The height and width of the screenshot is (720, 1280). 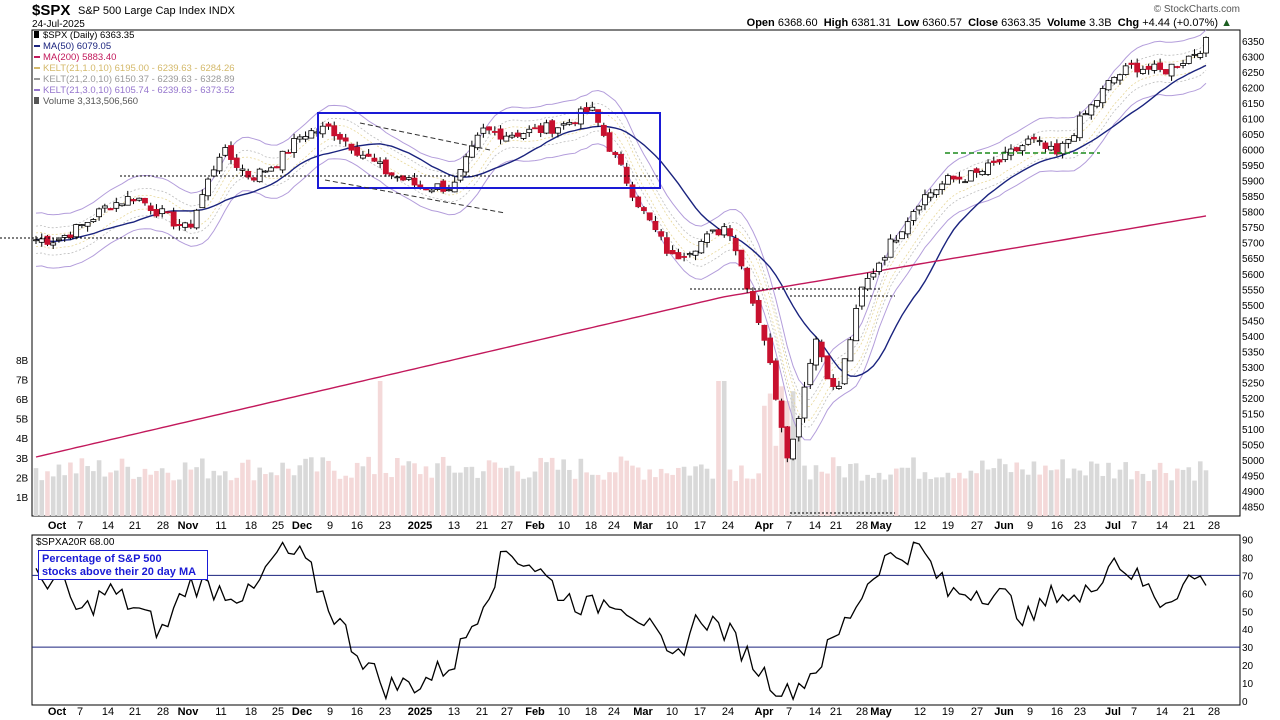 I want to click on price-tick-label: 5350, so click(x=1253, y=352).